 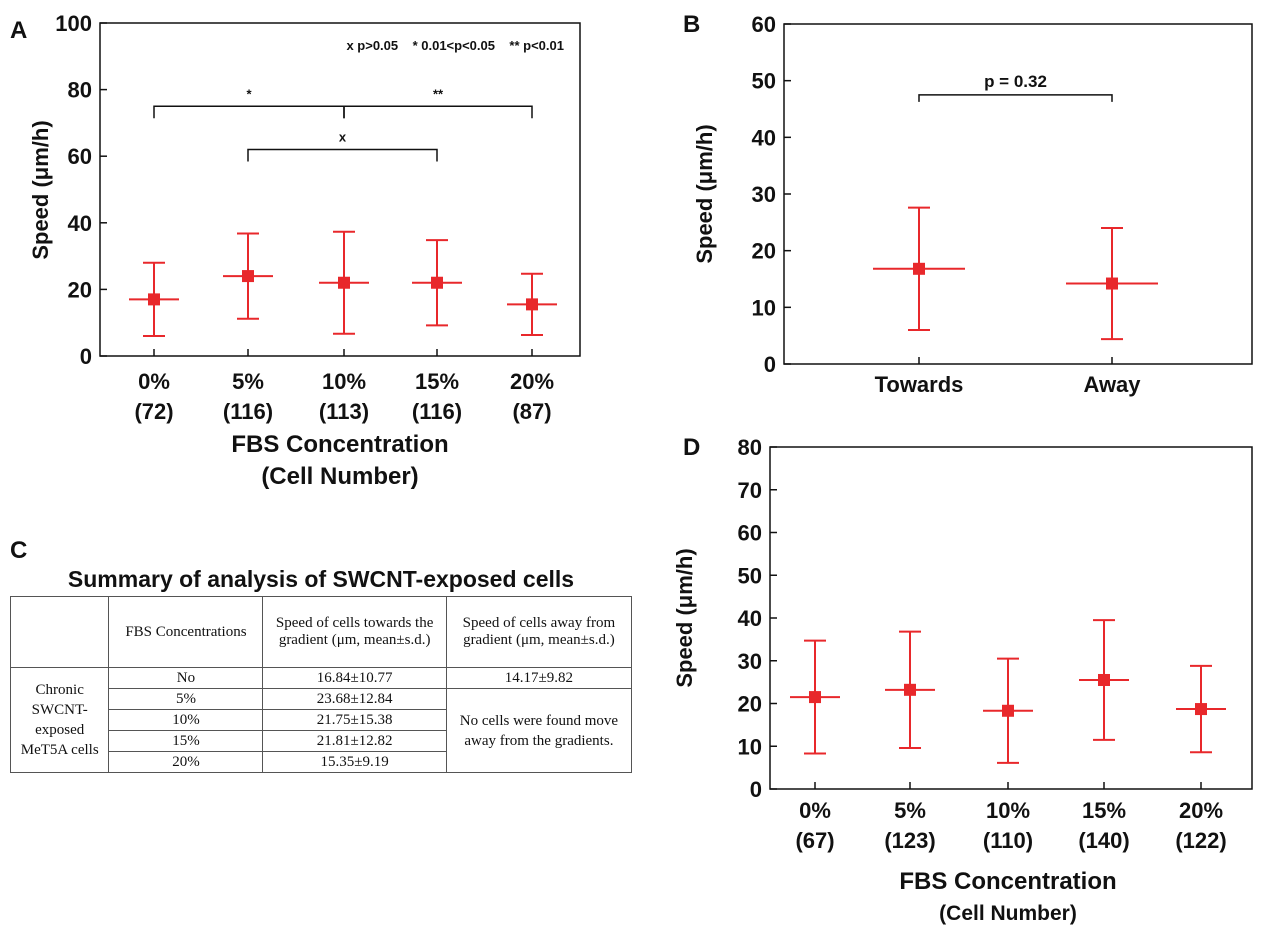 What do you see at coordinates (339, 476) in the screenshot?
I see `panel-a-x-axis-title-line2: (Cell Number)` at bounding box center [339, 476].